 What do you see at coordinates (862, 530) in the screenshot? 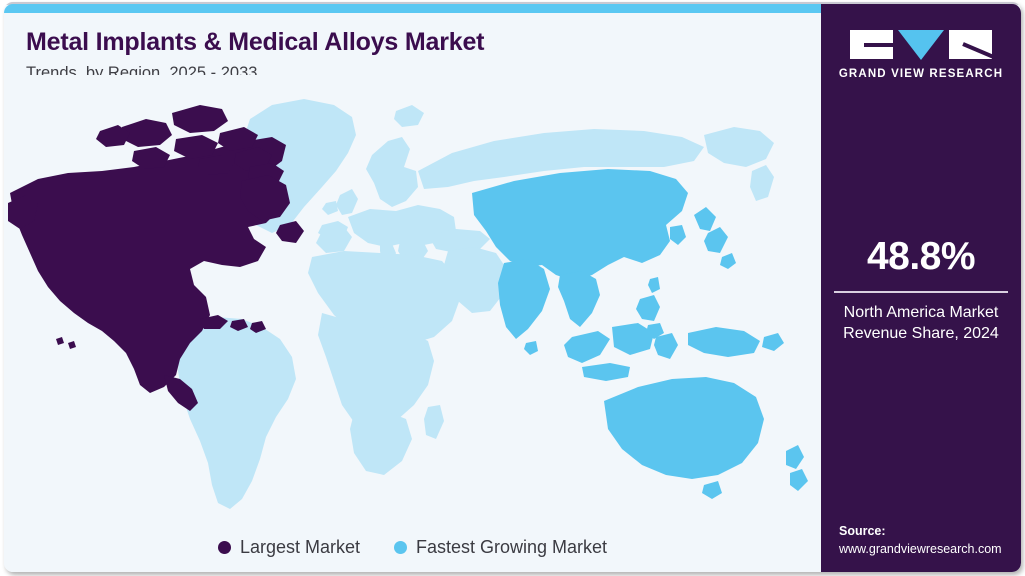
I see `source-label: Source:` at bounding box center [862, 530].